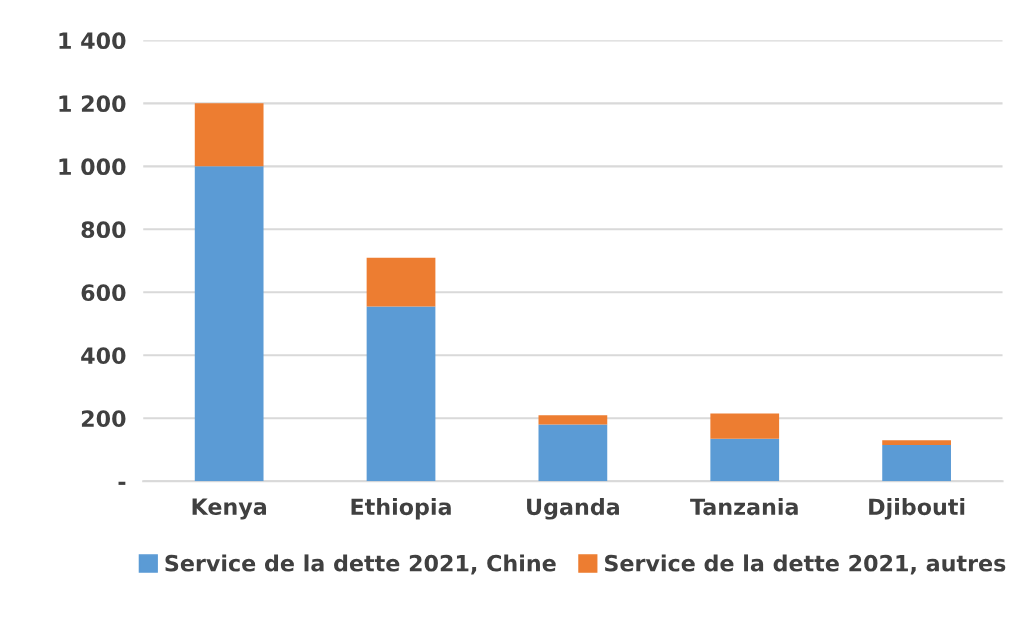  I want to click on y-tick-label: 800, so click(103, 230).